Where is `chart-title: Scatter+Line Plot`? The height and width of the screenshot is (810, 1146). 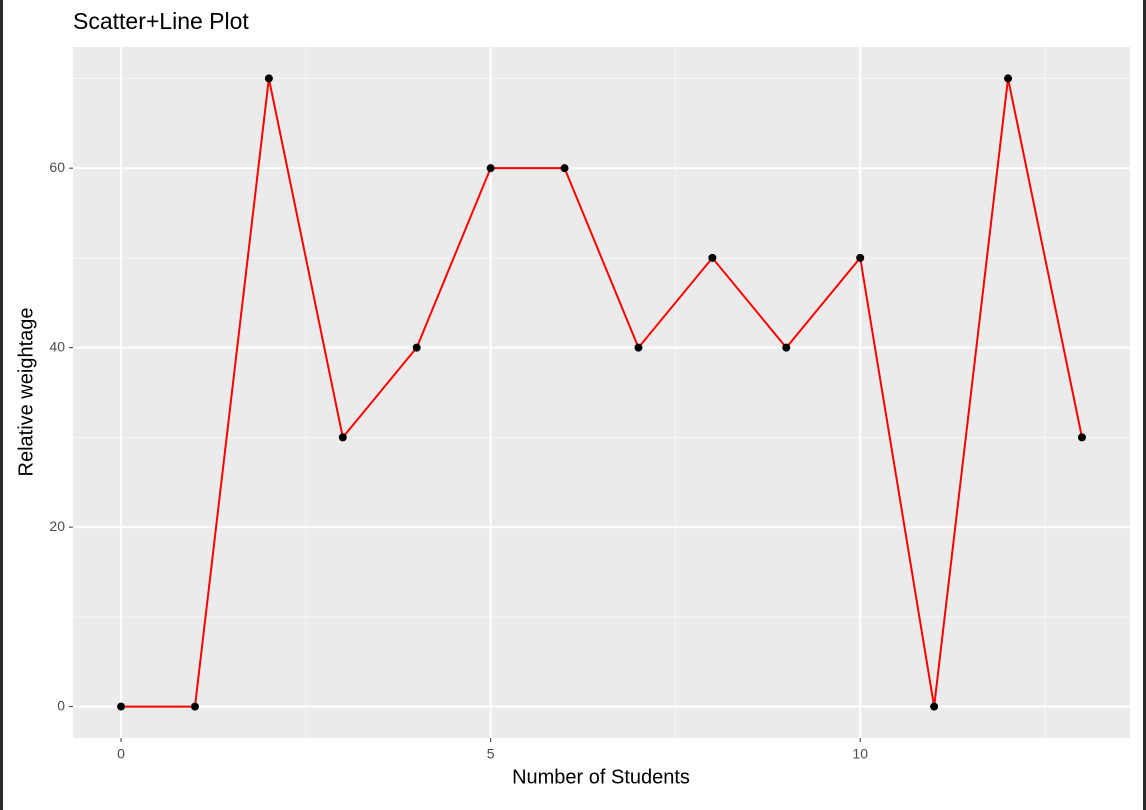 chart-title: Scatter+Line Plot is located at coordinates (161, 21).